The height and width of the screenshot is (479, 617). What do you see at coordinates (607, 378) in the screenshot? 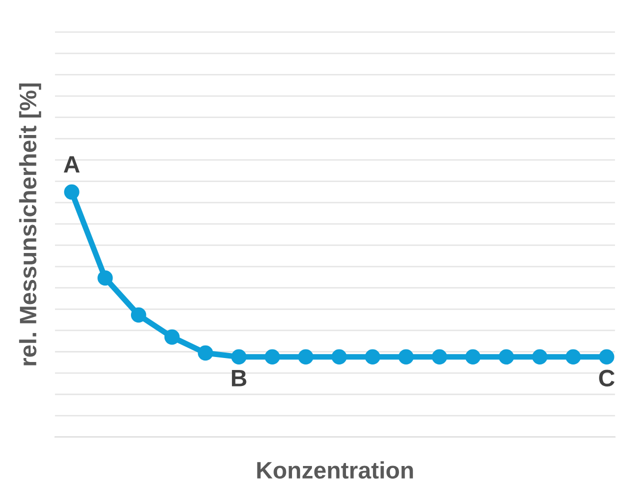
I see `annotation: C` at bounding box center [607, 378].